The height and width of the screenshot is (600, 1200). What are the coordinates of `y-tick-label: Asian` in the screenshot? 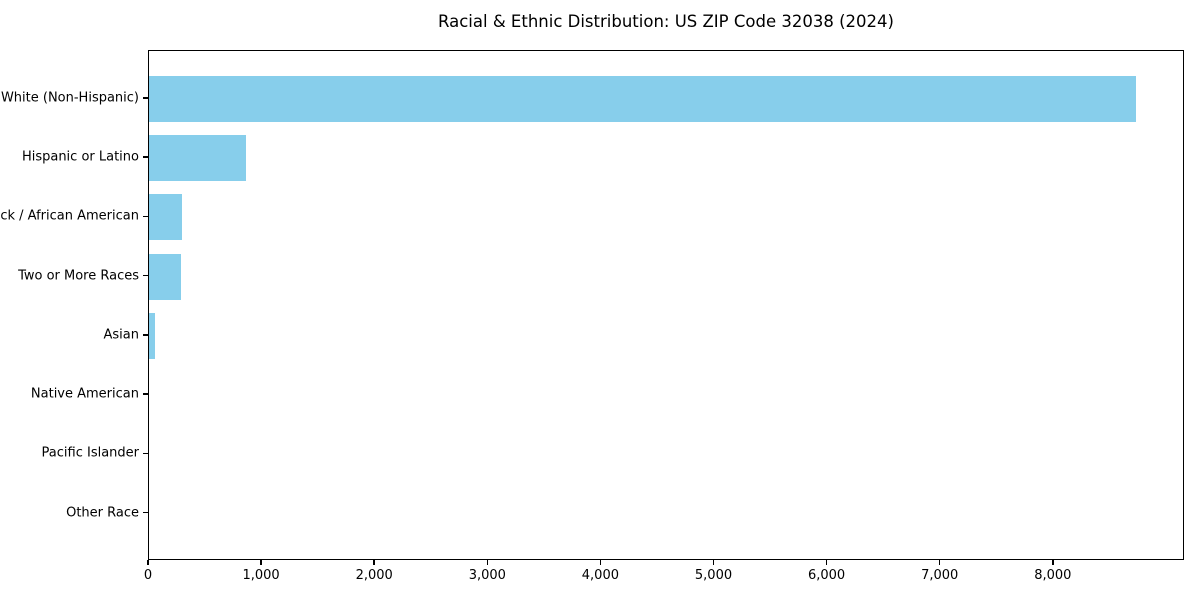 It's located at (121, 335).